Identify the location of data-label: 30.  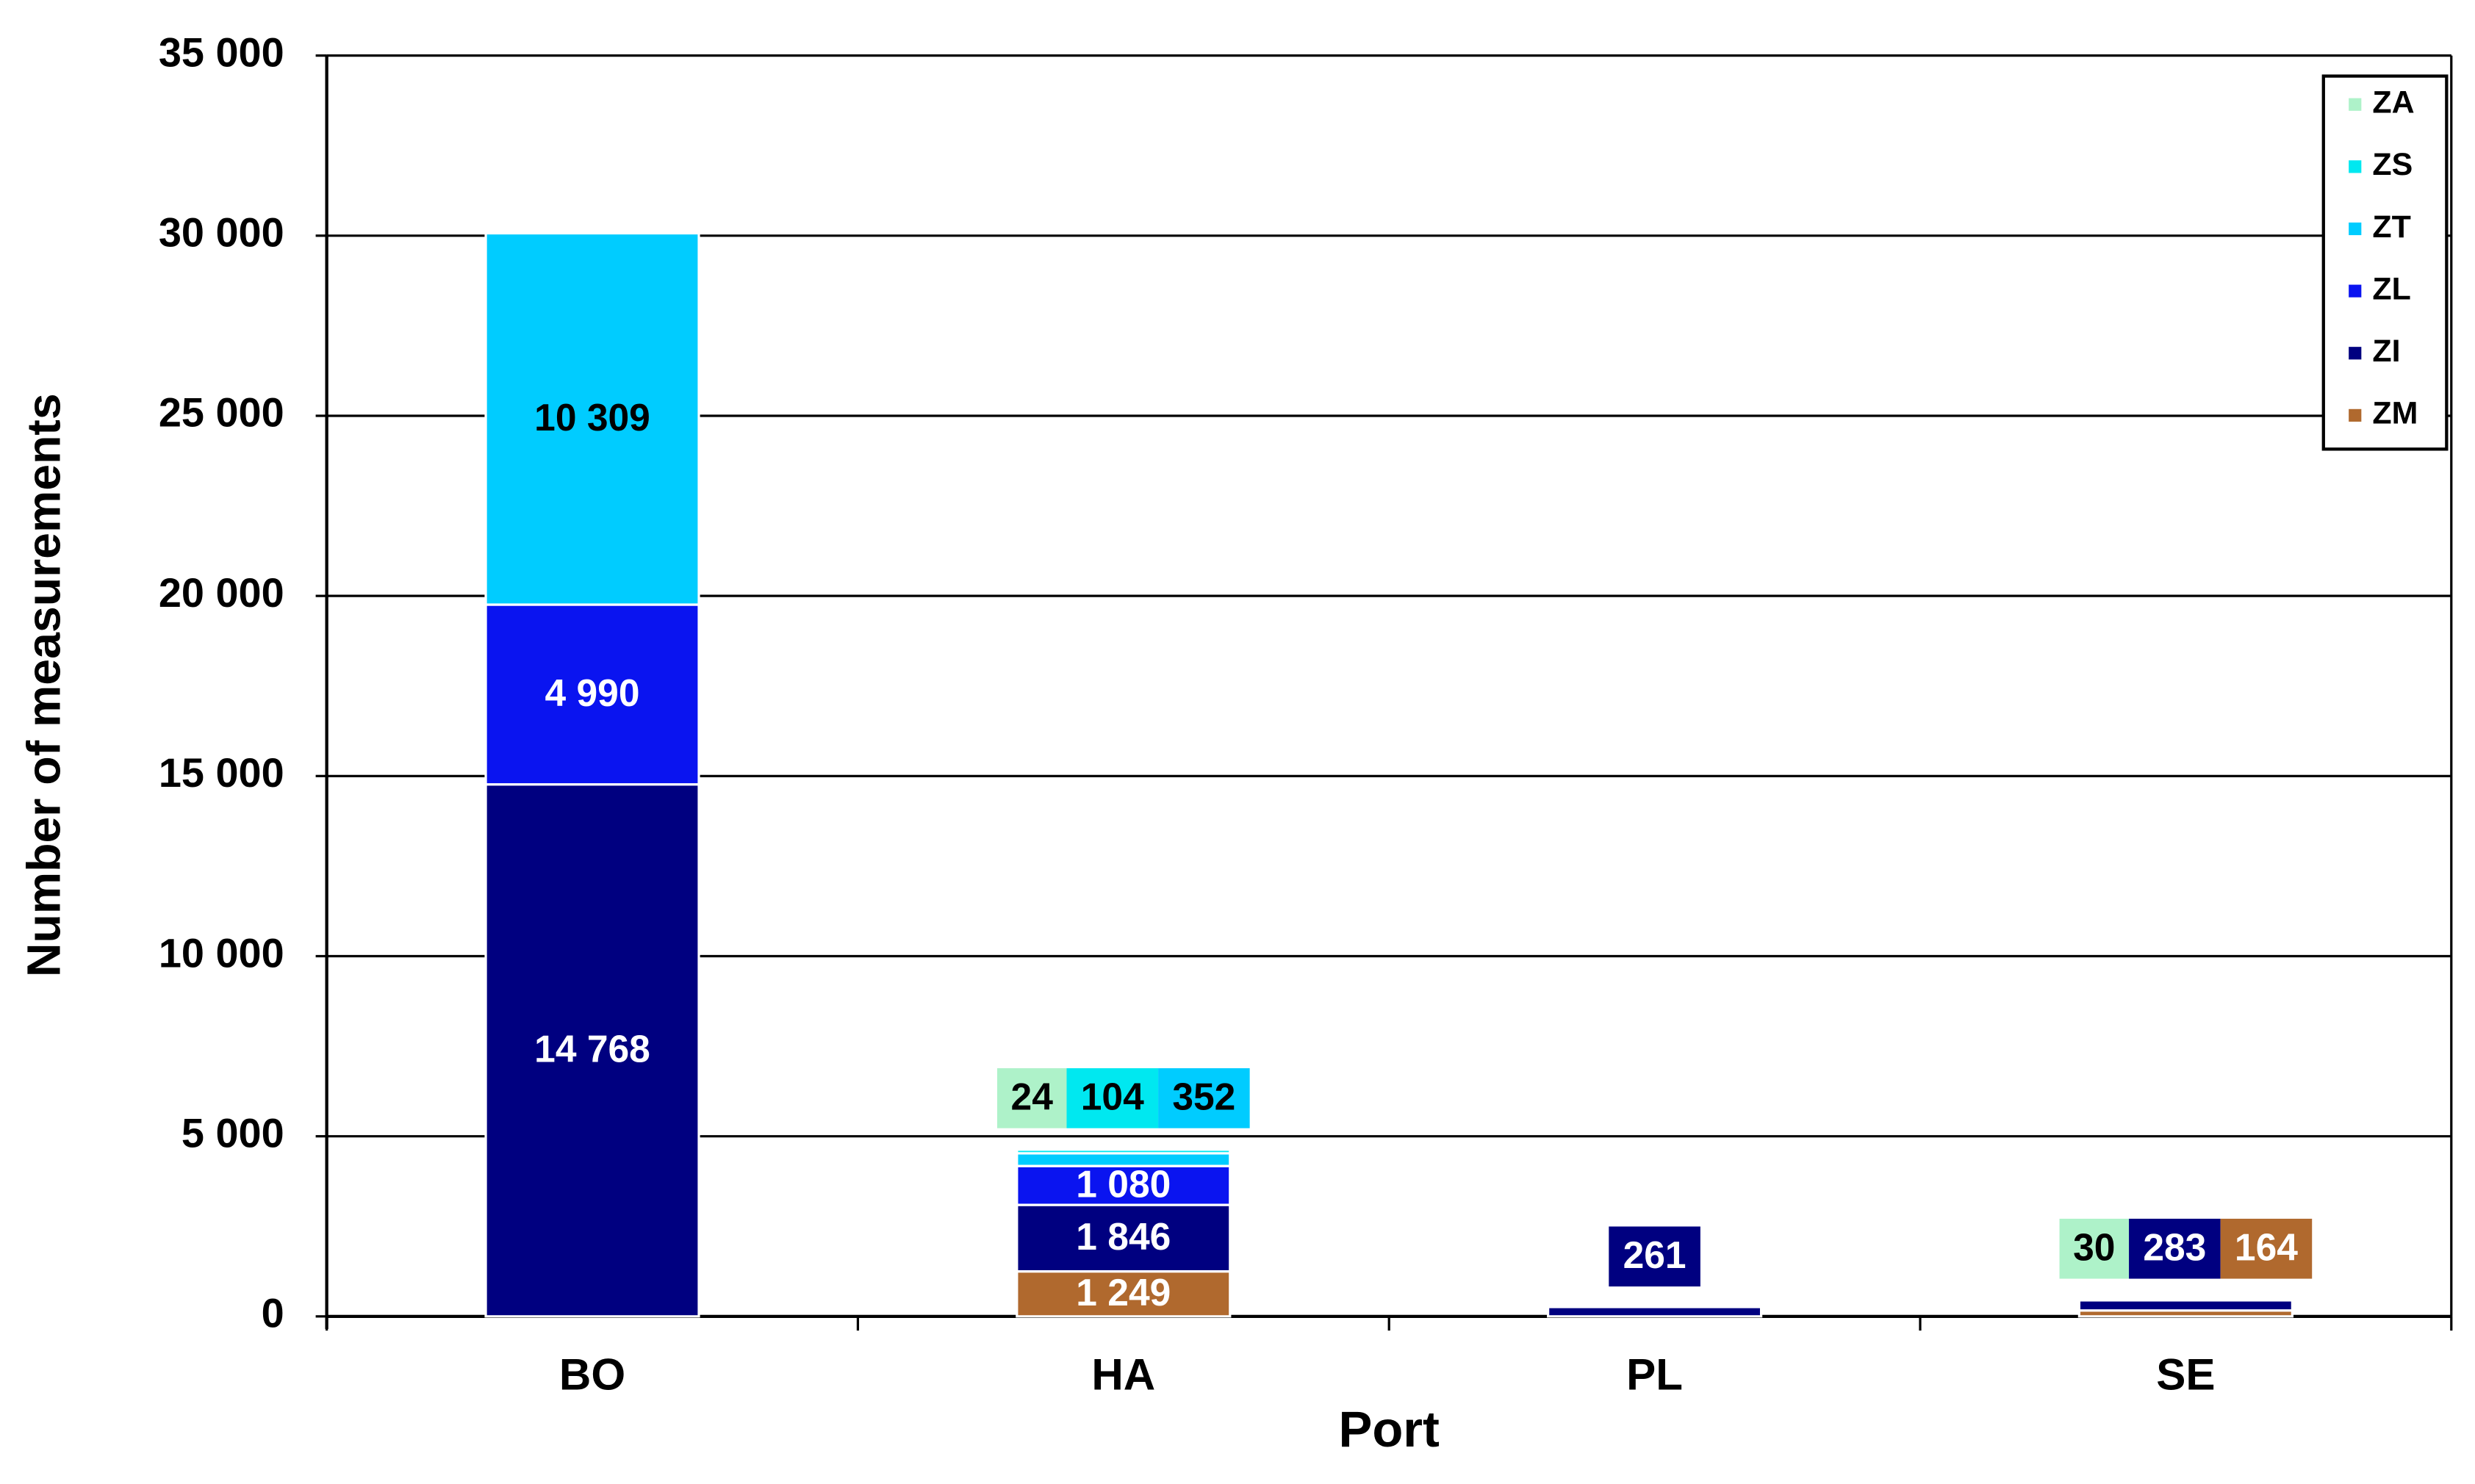
(2094, 1247).